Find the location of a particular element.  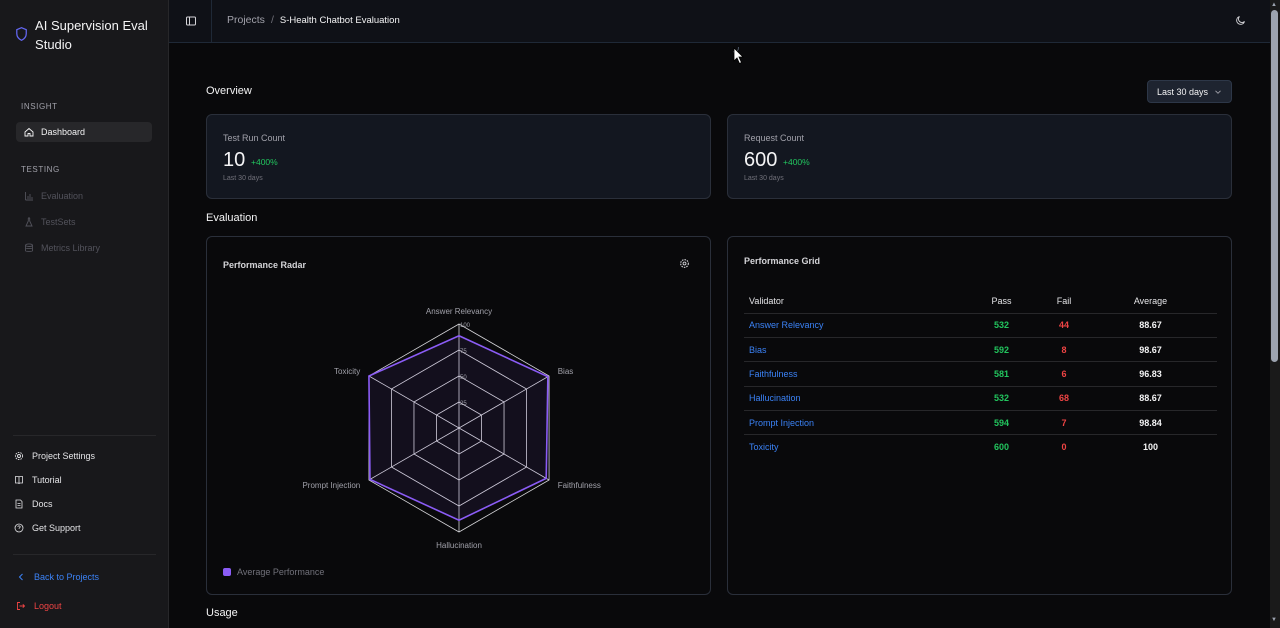

legend-swatch is located at coordinates (227, 572).